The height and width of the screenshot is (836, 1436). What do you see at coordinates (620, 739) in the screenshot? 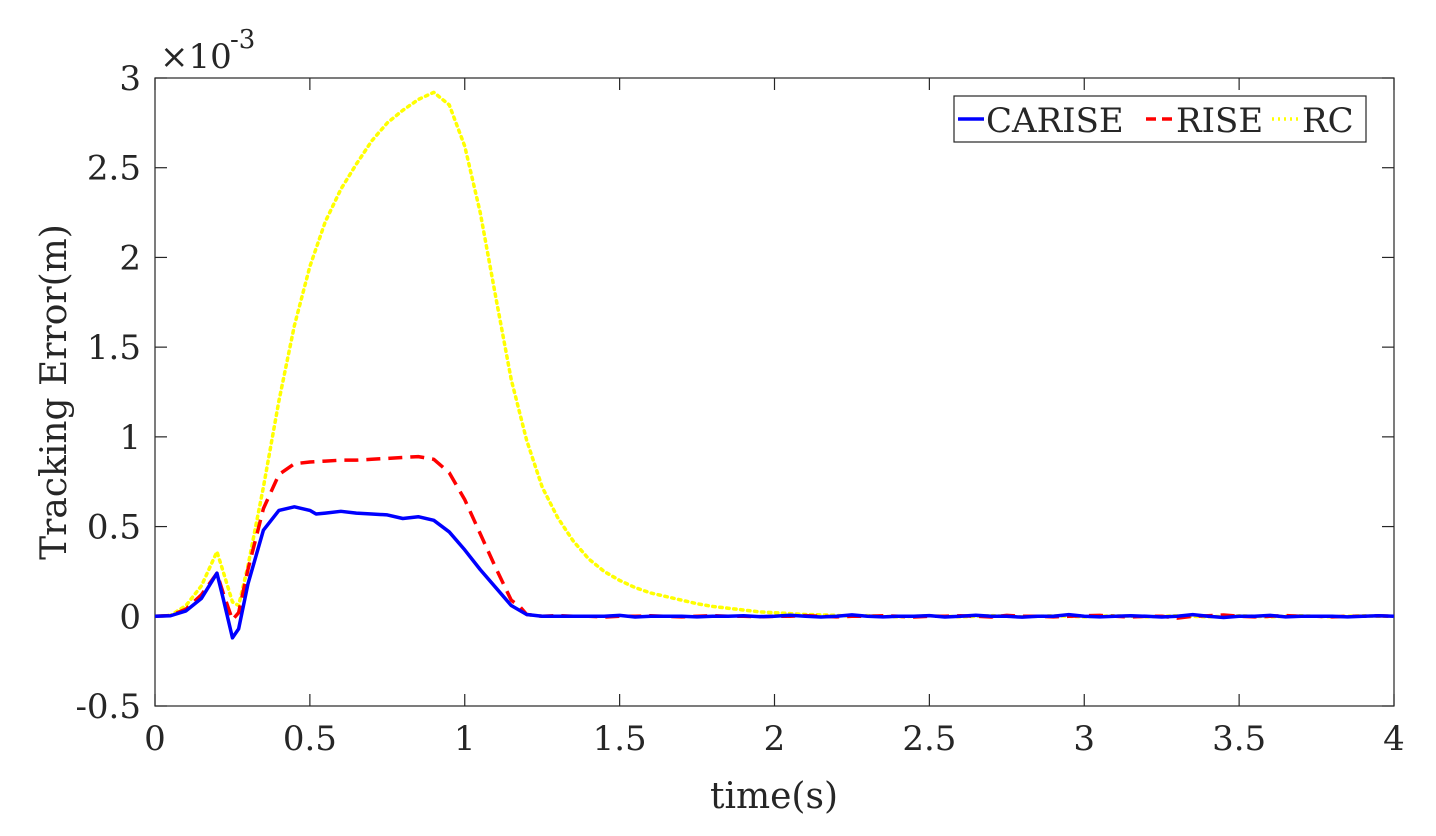
I see `x-tick-label: 1.5` at bounding box center [620, 739].